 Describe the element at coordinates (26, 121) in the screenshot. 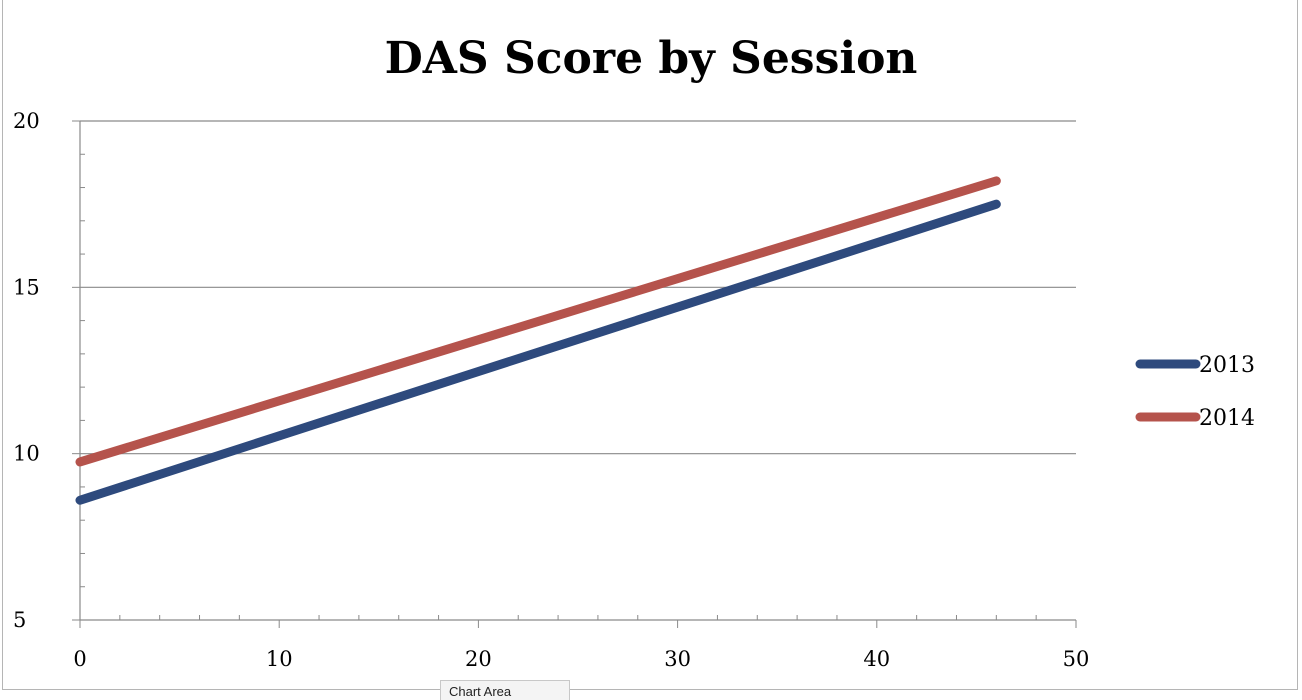

I see `y-tick-label-20: 20` at that location.